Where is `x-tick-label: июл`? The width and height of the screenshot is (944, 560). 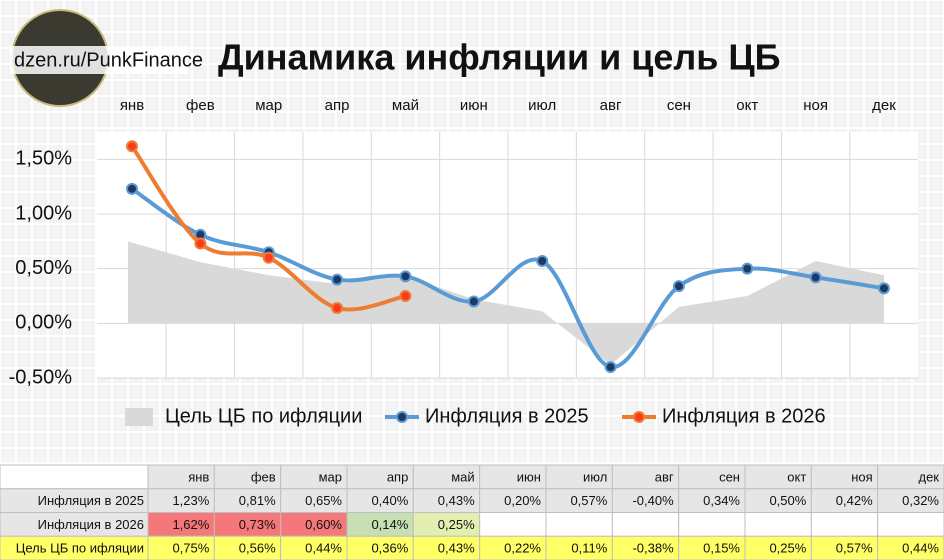 x-tick-label: июл is located at coordinates (542, 105).